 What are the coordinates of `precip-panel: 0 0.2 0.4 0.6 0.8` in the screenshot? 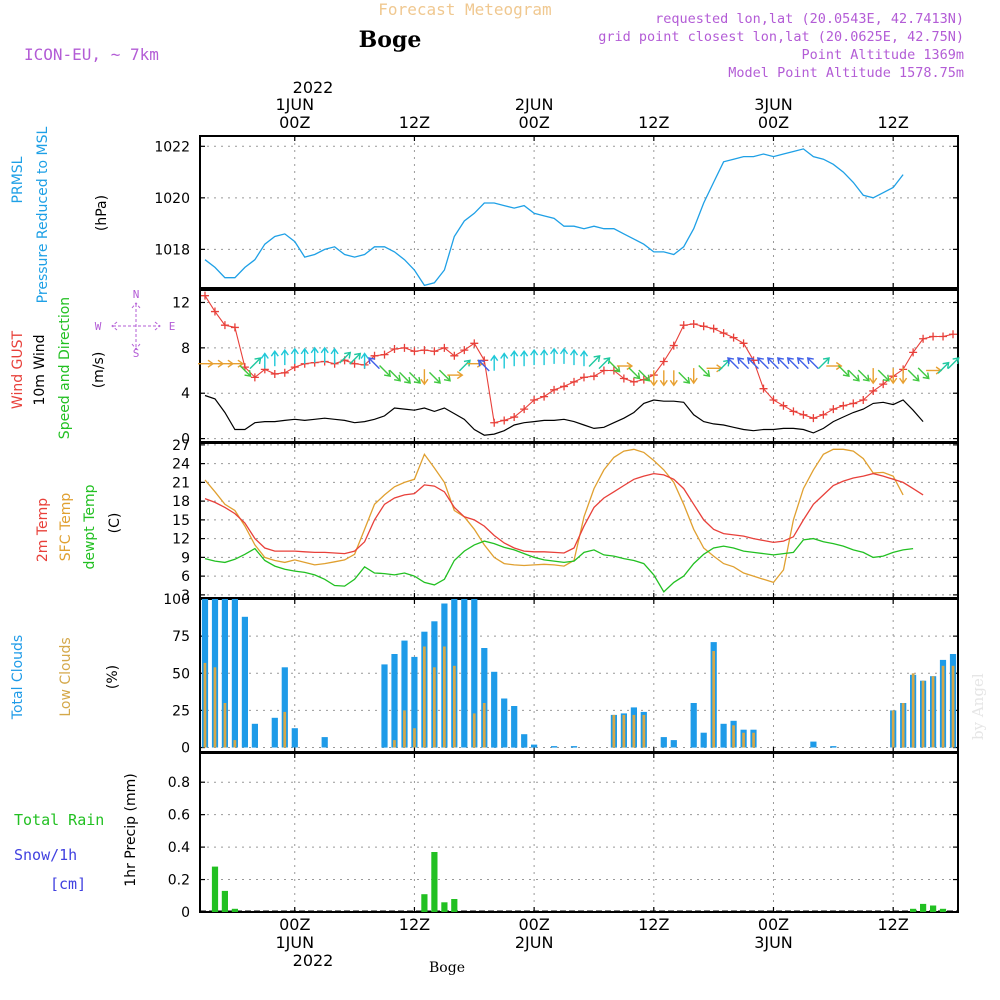 It's located at (563, 836).